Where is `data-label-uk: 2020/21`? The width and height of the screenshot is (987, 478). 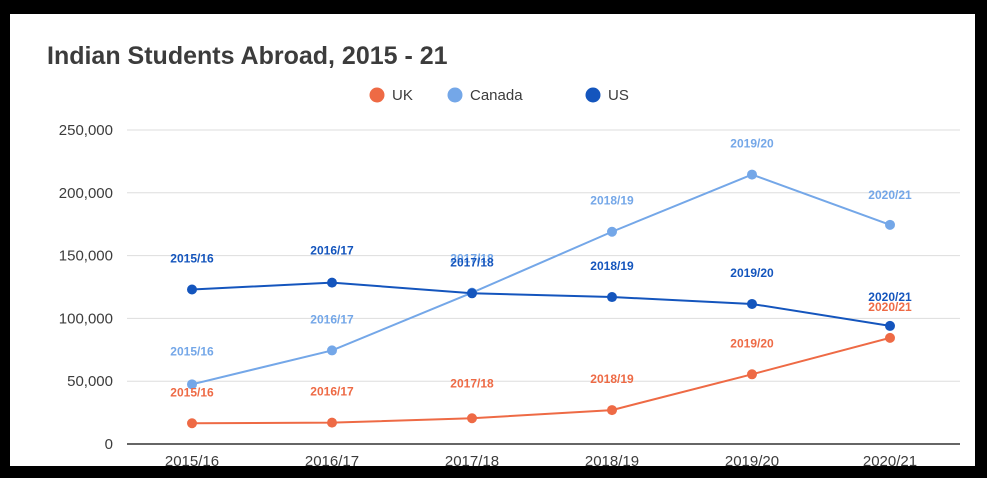 data-label-uk: 2020/21 is located at coordinates (890, 307).